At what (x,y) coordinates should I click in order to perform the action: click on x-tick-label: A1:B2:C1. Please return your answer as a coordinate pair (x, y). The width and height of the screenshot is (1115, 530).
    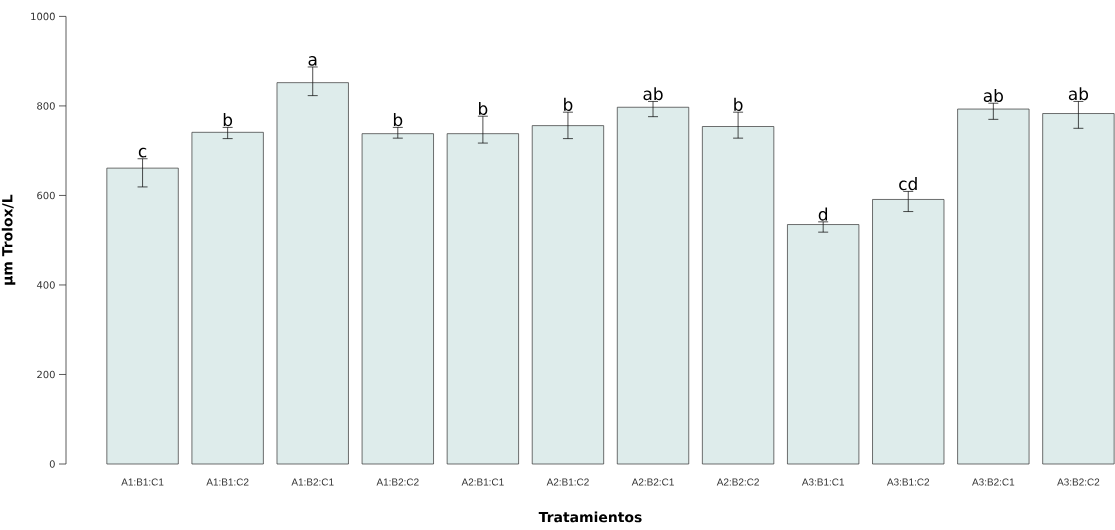
    Looking at the image, I should click on (312, 482).